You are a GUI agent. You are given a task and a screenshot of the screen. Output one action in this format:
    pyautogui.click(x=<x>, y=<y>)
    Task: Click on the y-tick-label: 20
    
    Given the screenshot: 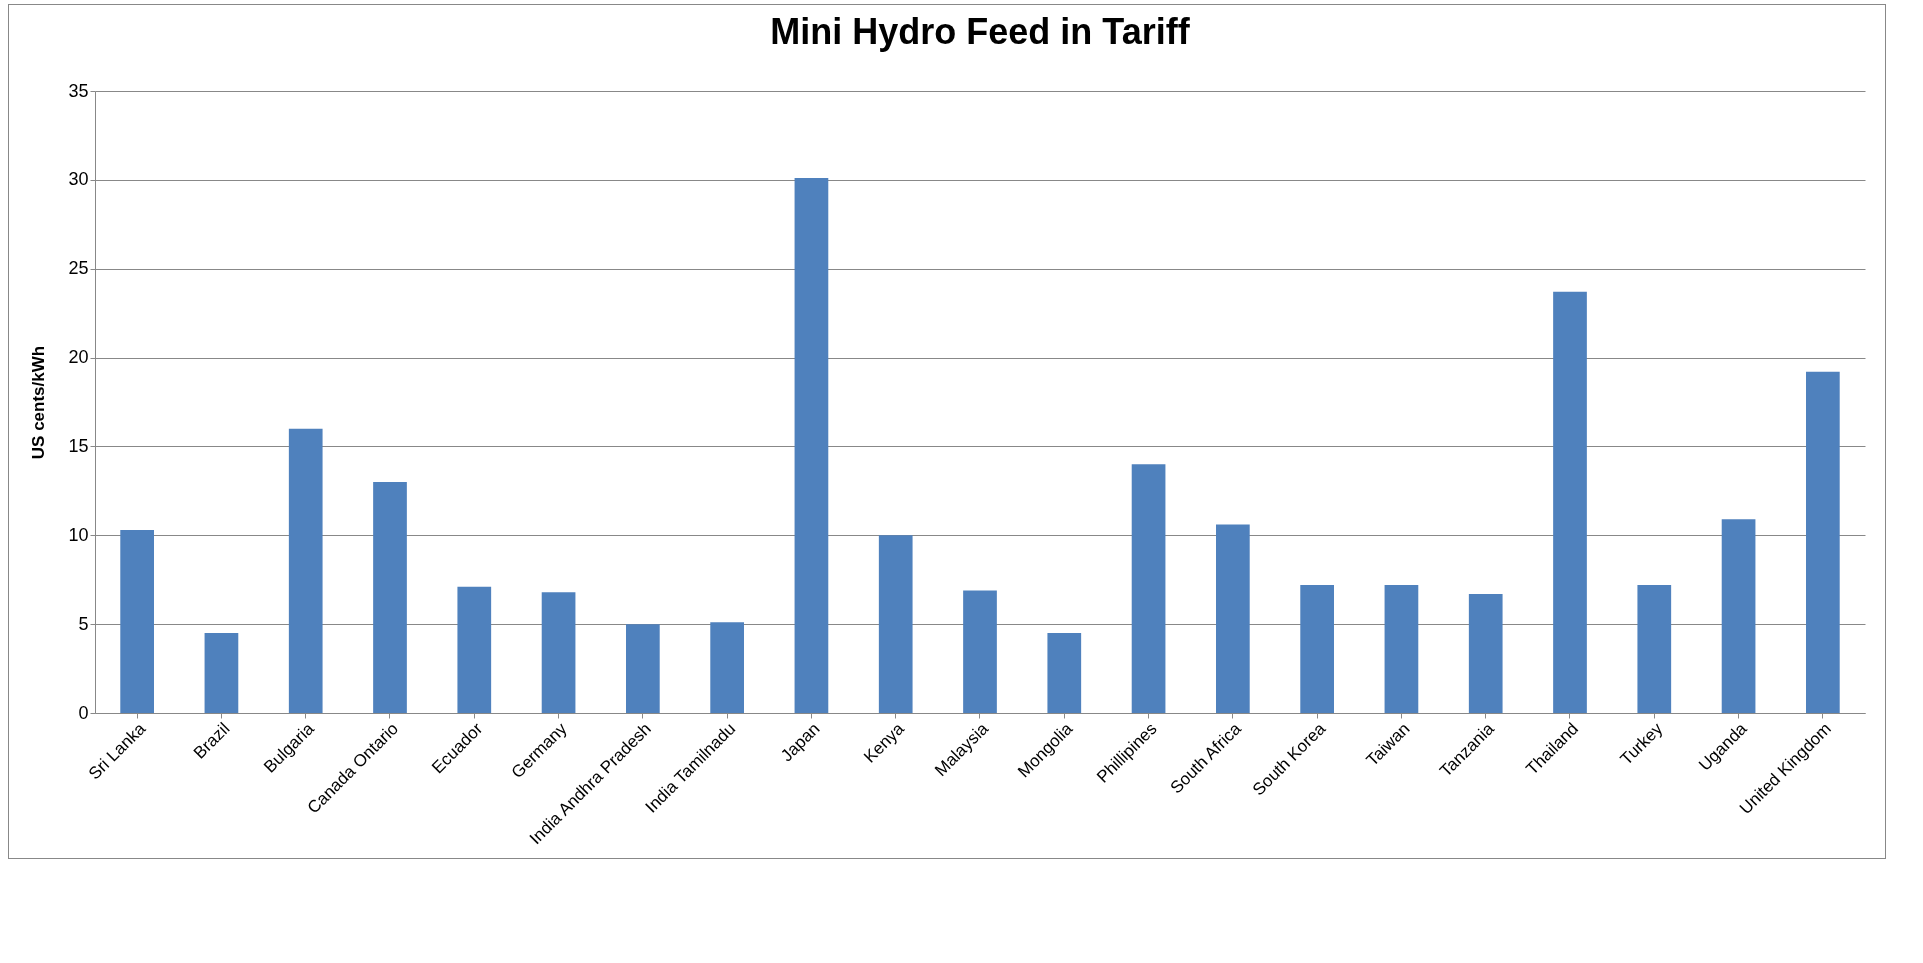 What is the action you would take?
    pyautogui.click(x=78, y=357)
    